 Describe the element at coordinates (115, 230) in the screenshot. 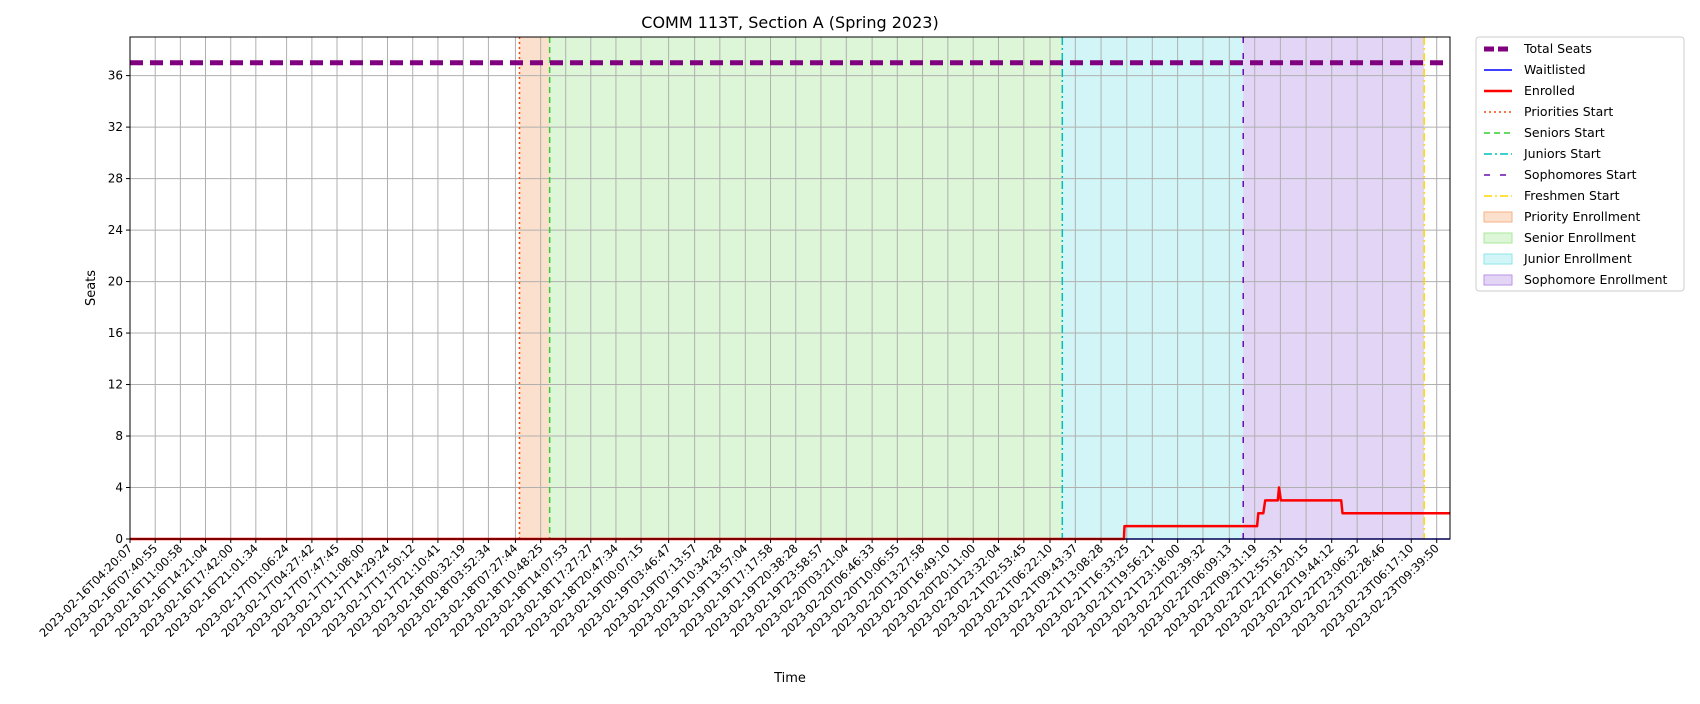

I see `y-tick-label: 24` at that location.